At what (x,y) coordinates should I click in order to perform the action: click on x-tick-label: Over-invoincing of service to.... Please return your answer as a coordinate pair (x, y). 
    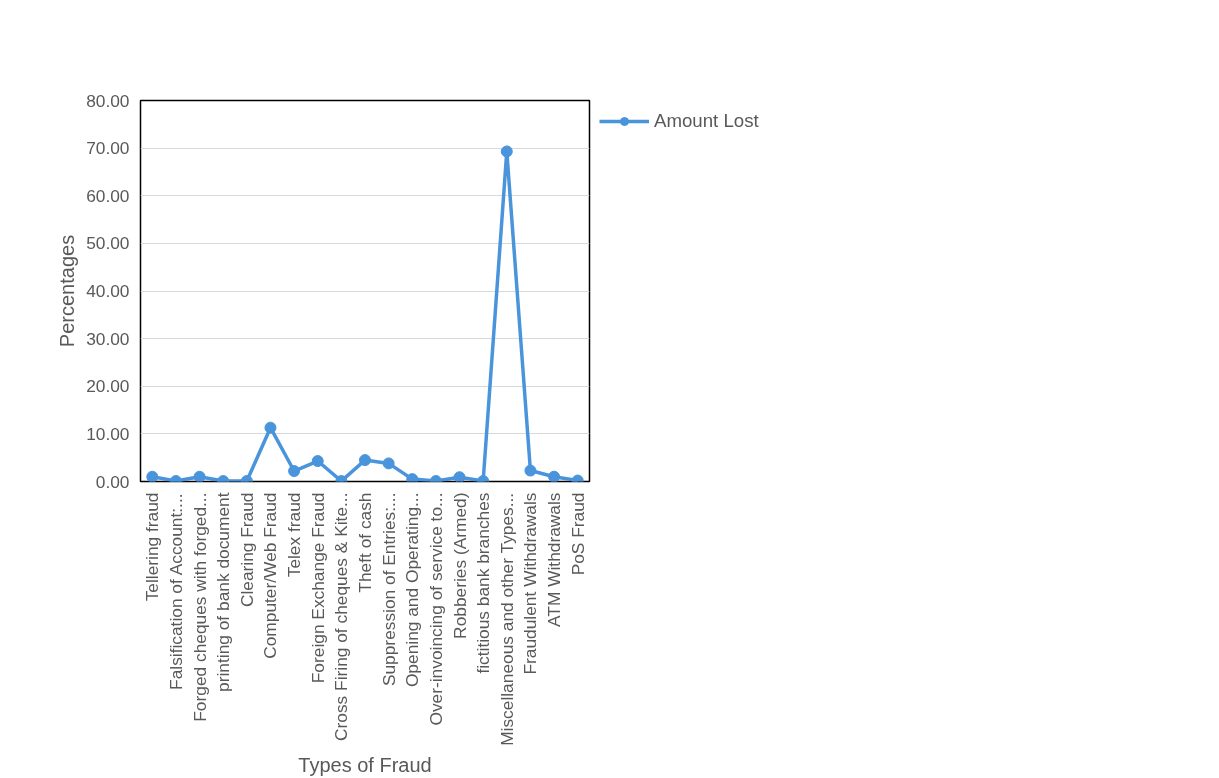
    Looking at the image, I should click on (435, 609).